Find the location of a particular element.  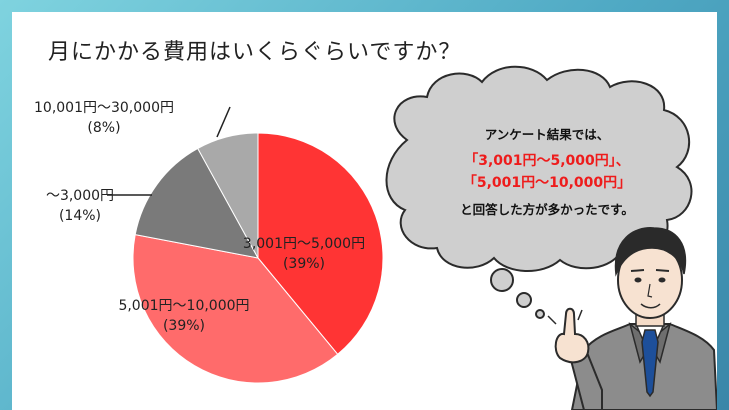

slice-label-10001-30000: 10,001円〜30,000円 is located at coordinates (104, 108).